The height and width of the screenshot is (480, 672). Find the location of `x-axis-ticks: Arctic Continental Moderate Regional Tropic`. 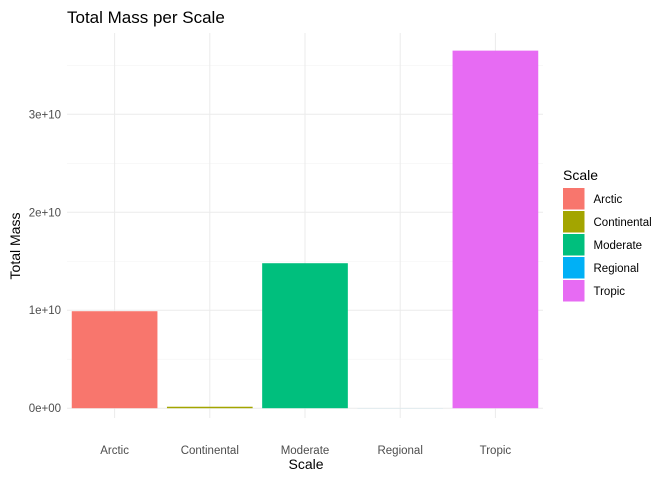

x-axis-ticks: Arctic Continental Moderate Regional Tropic is located at coordinates (305, 451).